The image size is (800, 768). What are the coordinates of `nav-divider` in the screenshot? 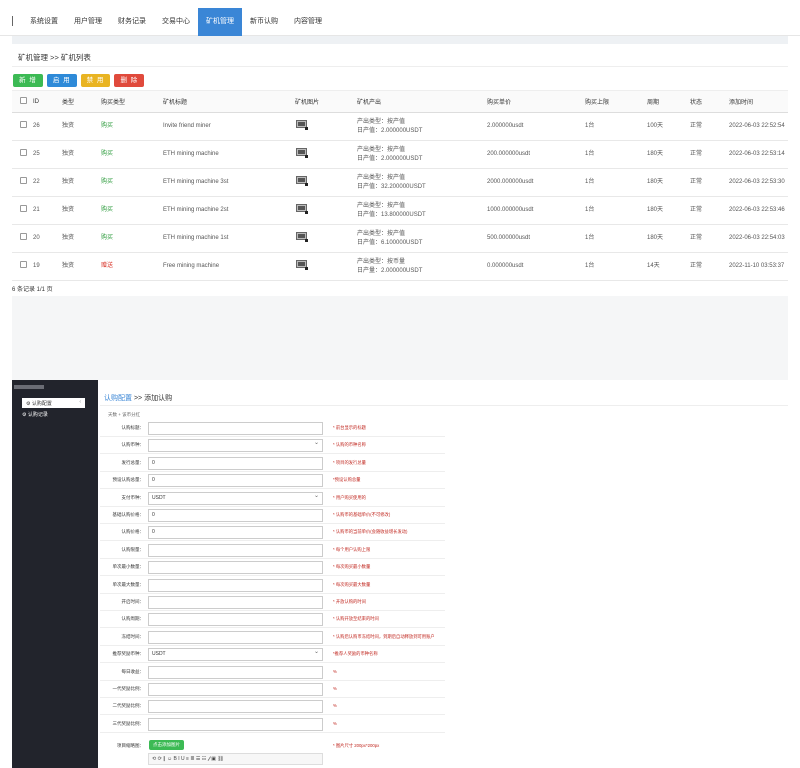 It's located at (12, 21).